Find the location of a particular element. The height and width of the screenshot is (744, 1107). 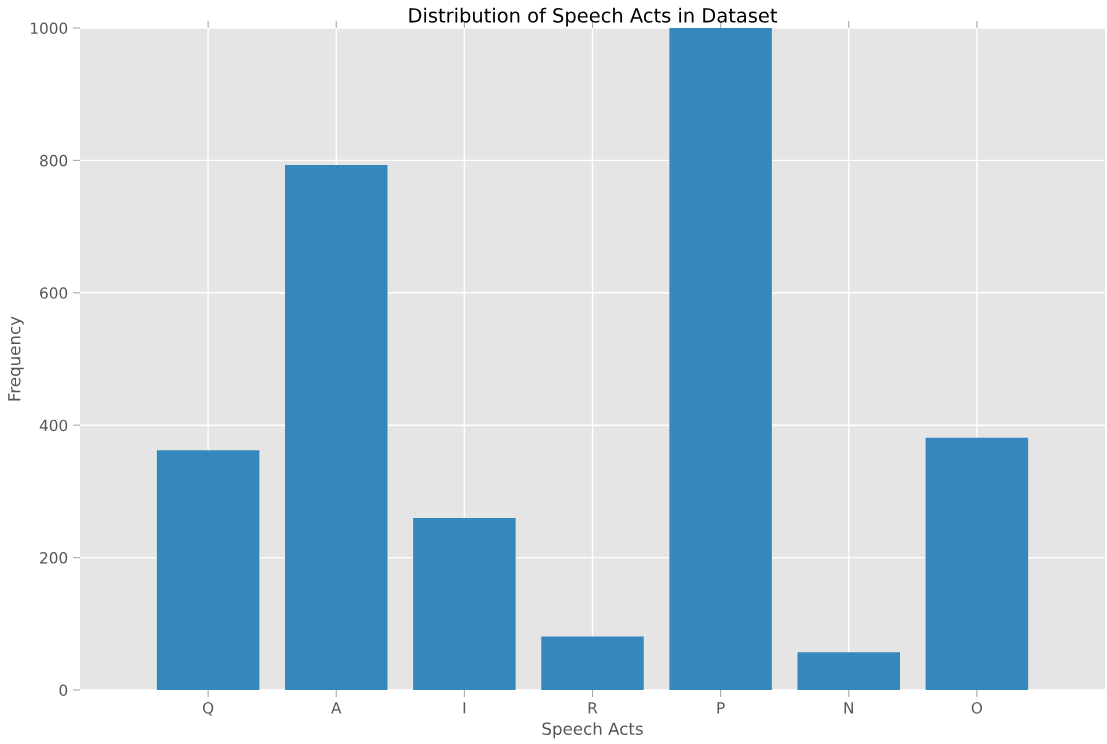

x-tick-label: N is located at coordinates (848, 708).